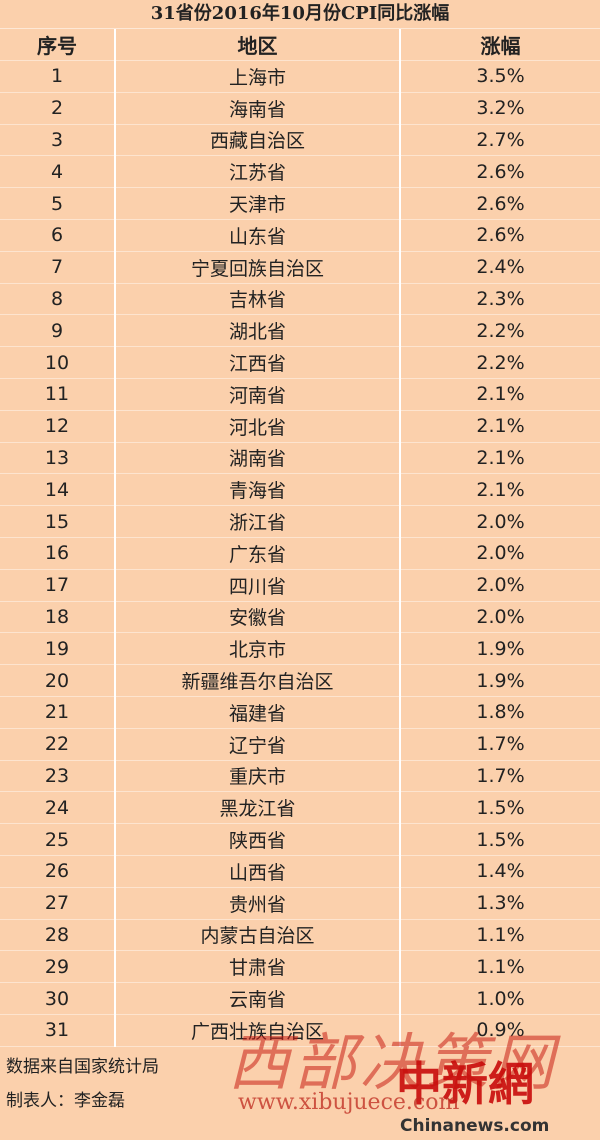 The width and height of the screenshot is (600, 1140). I want to click on table-cell: 22, so click(57, 744).